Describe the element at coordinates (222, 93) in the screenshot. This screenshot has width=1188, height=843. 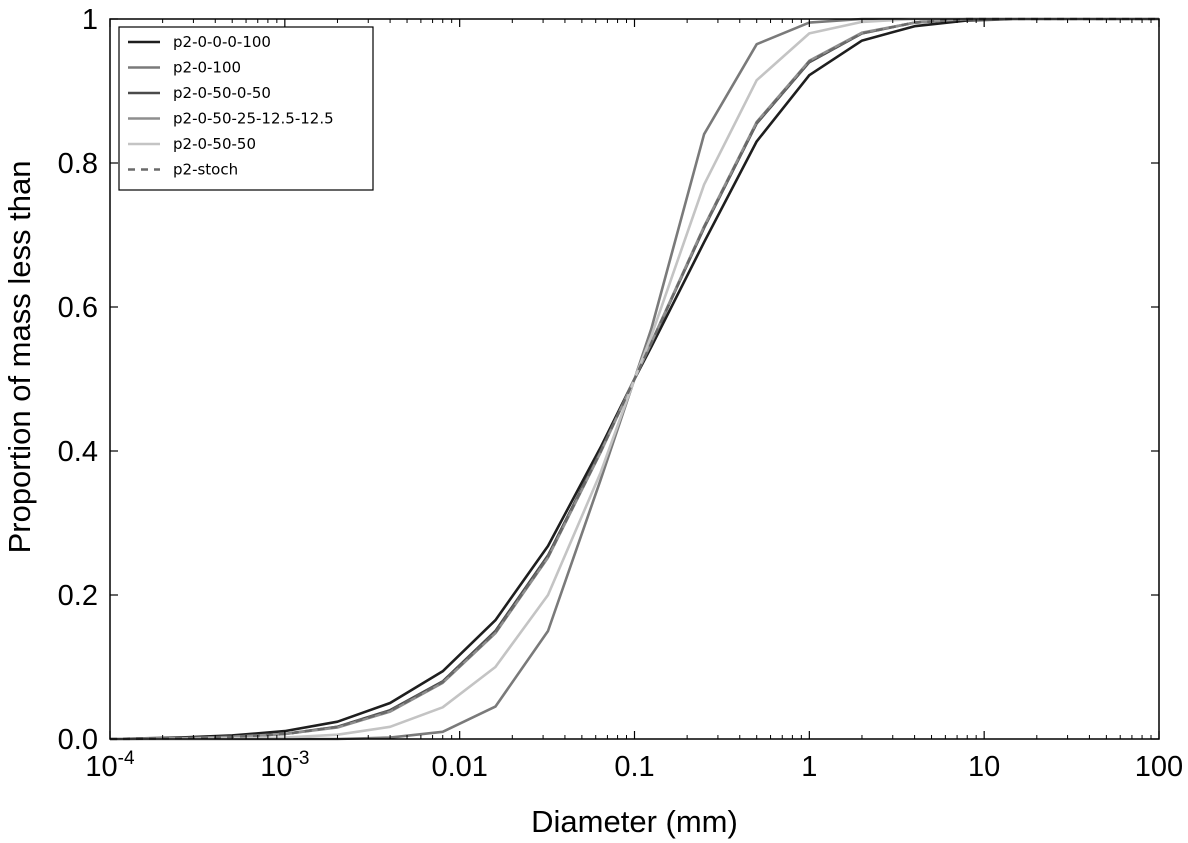
I see `legend-label: p2-0-50-0-50` at that location.